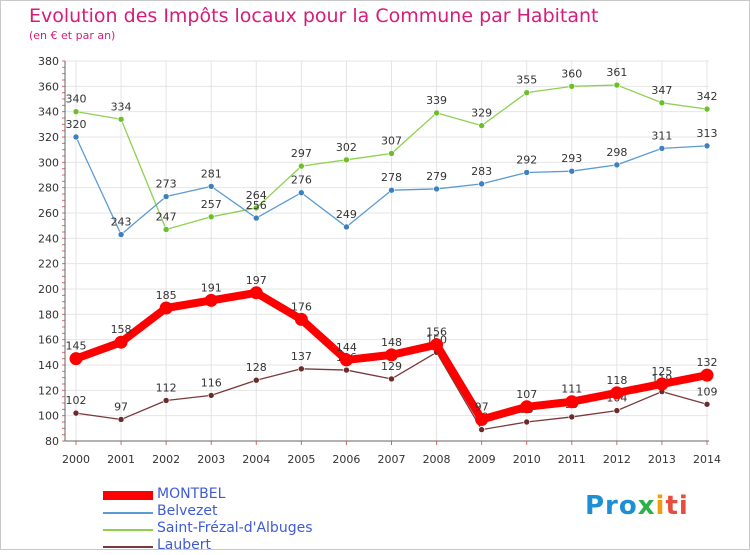 This screenshot has width=750, height=555. What do you see at coordinates (76, 346) in the screenshot?
I see `data-label-montbel: 145` at bounding box center [76, 346].